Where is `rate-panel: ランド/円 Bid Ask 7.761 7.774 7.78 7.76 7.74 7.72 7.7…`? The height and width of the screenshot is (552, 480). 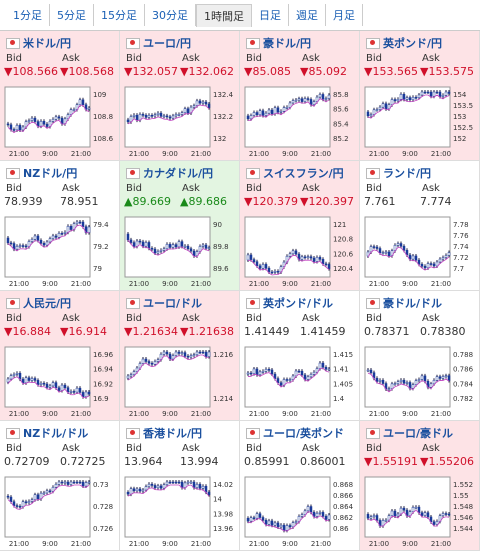
rate-panel: ランド/円 Bid Ask 7.761 7.774 7.78 7.76 7.74 7.72 7.7… is located at coordinates (420, 226).